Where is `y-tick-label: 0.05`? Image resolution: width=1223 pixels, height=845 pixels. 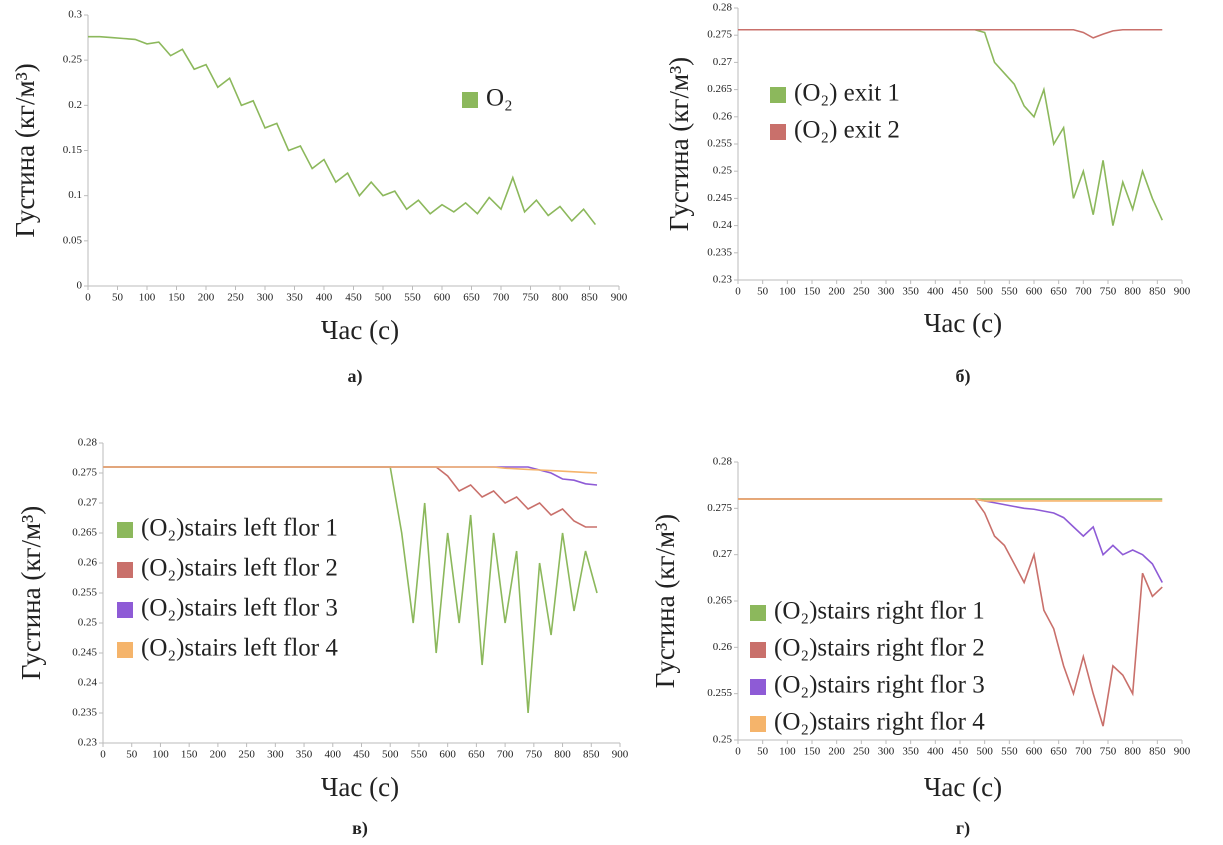 y-tick-label: 0.05 is located at coordinates (73, 240).